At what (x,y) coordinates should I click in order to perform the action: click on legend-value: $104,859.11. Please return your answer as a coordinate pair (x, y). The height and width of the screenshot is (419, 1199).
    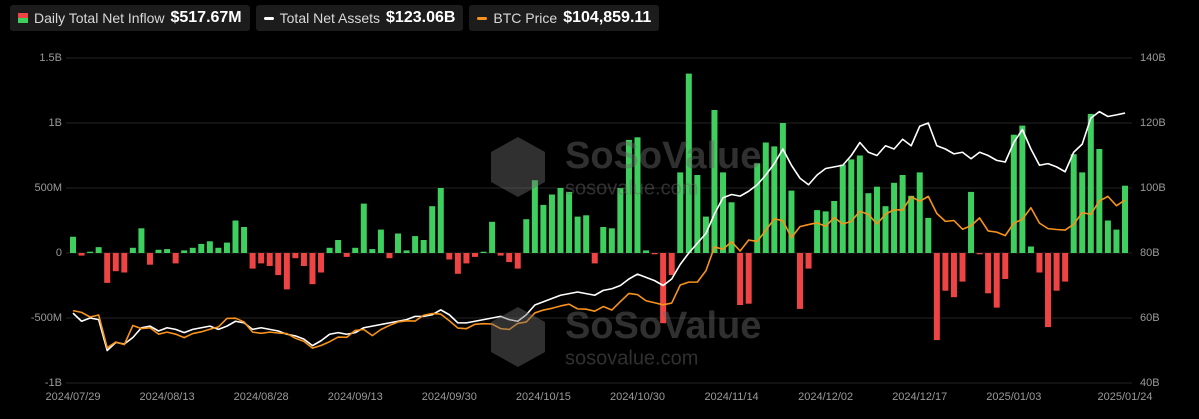
    Looking at the image, I should click on (607, 17).